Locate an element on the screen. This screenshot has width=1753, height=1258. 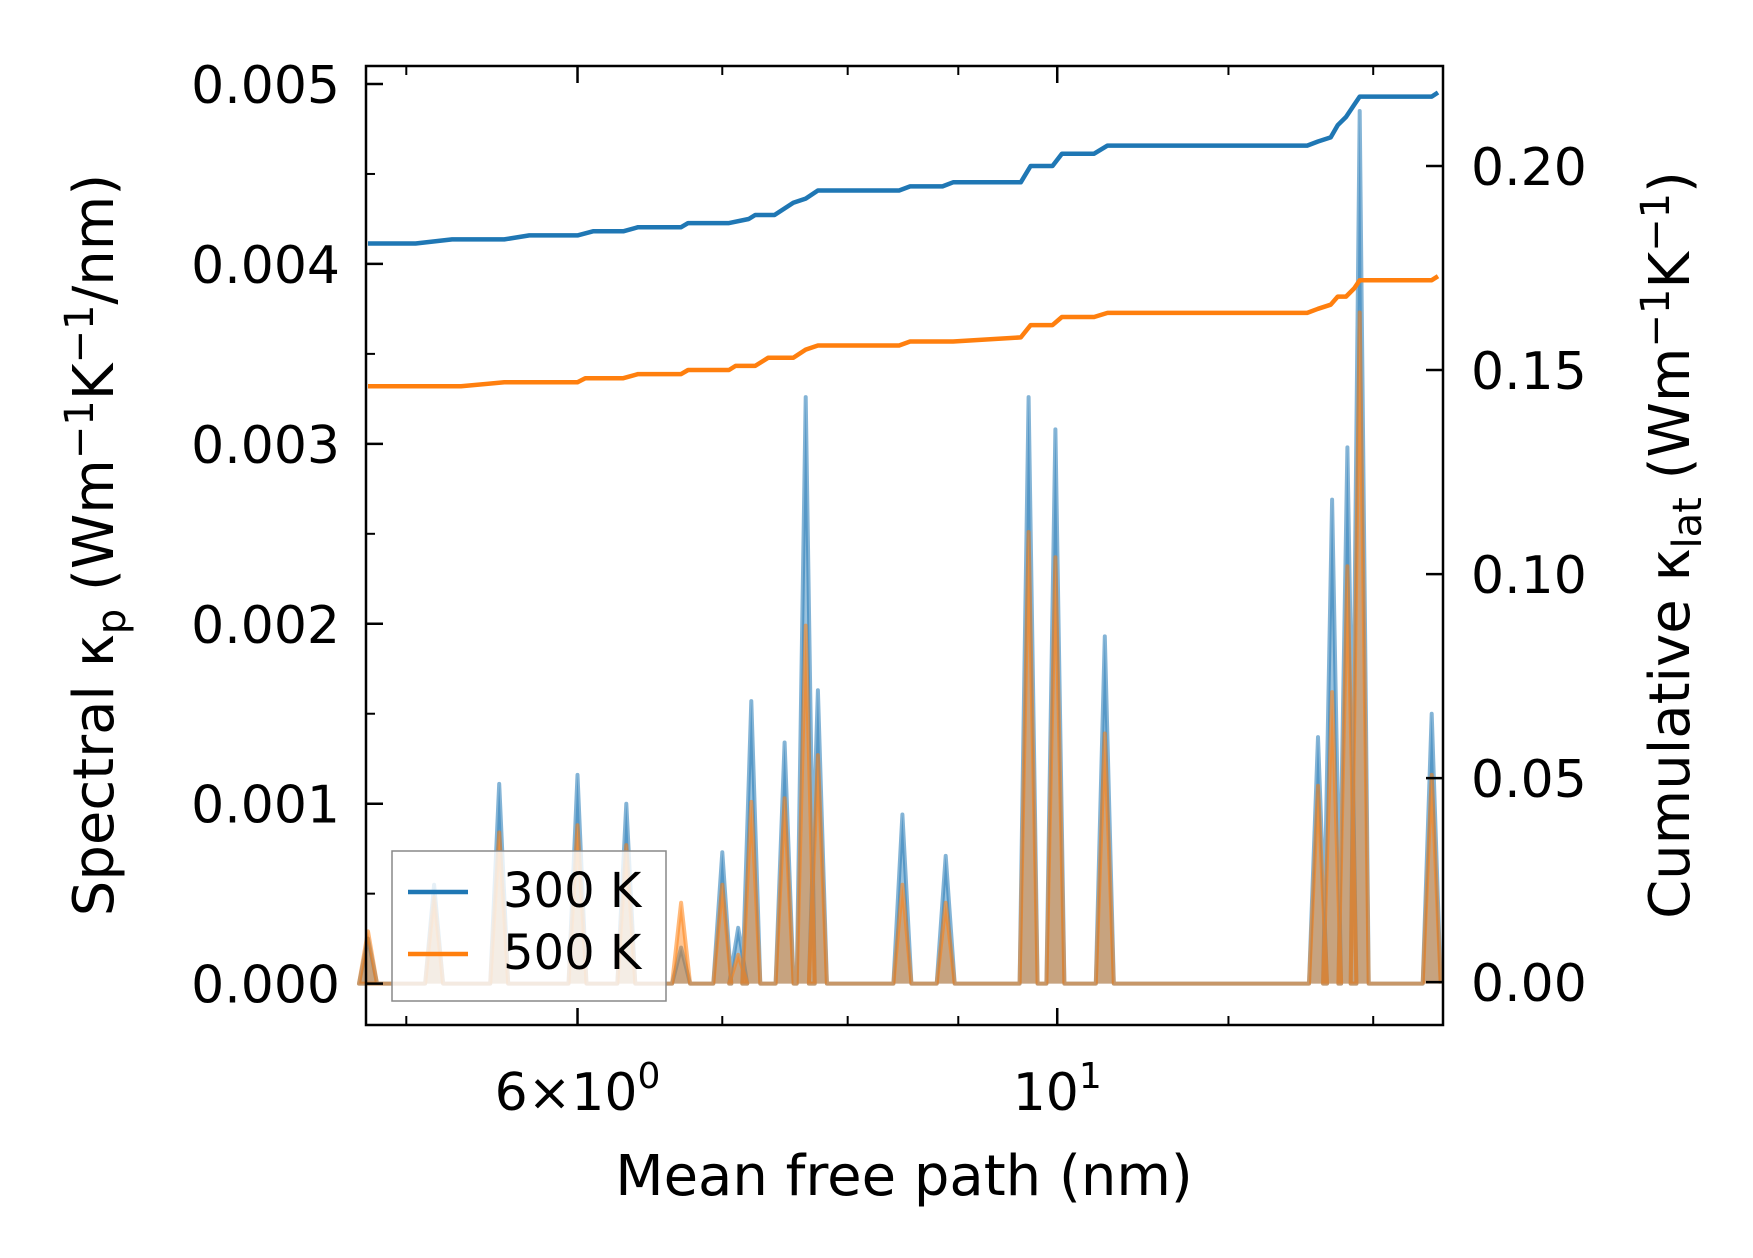
left-tick-label: 0.004 is located at coordinates (265, 266).